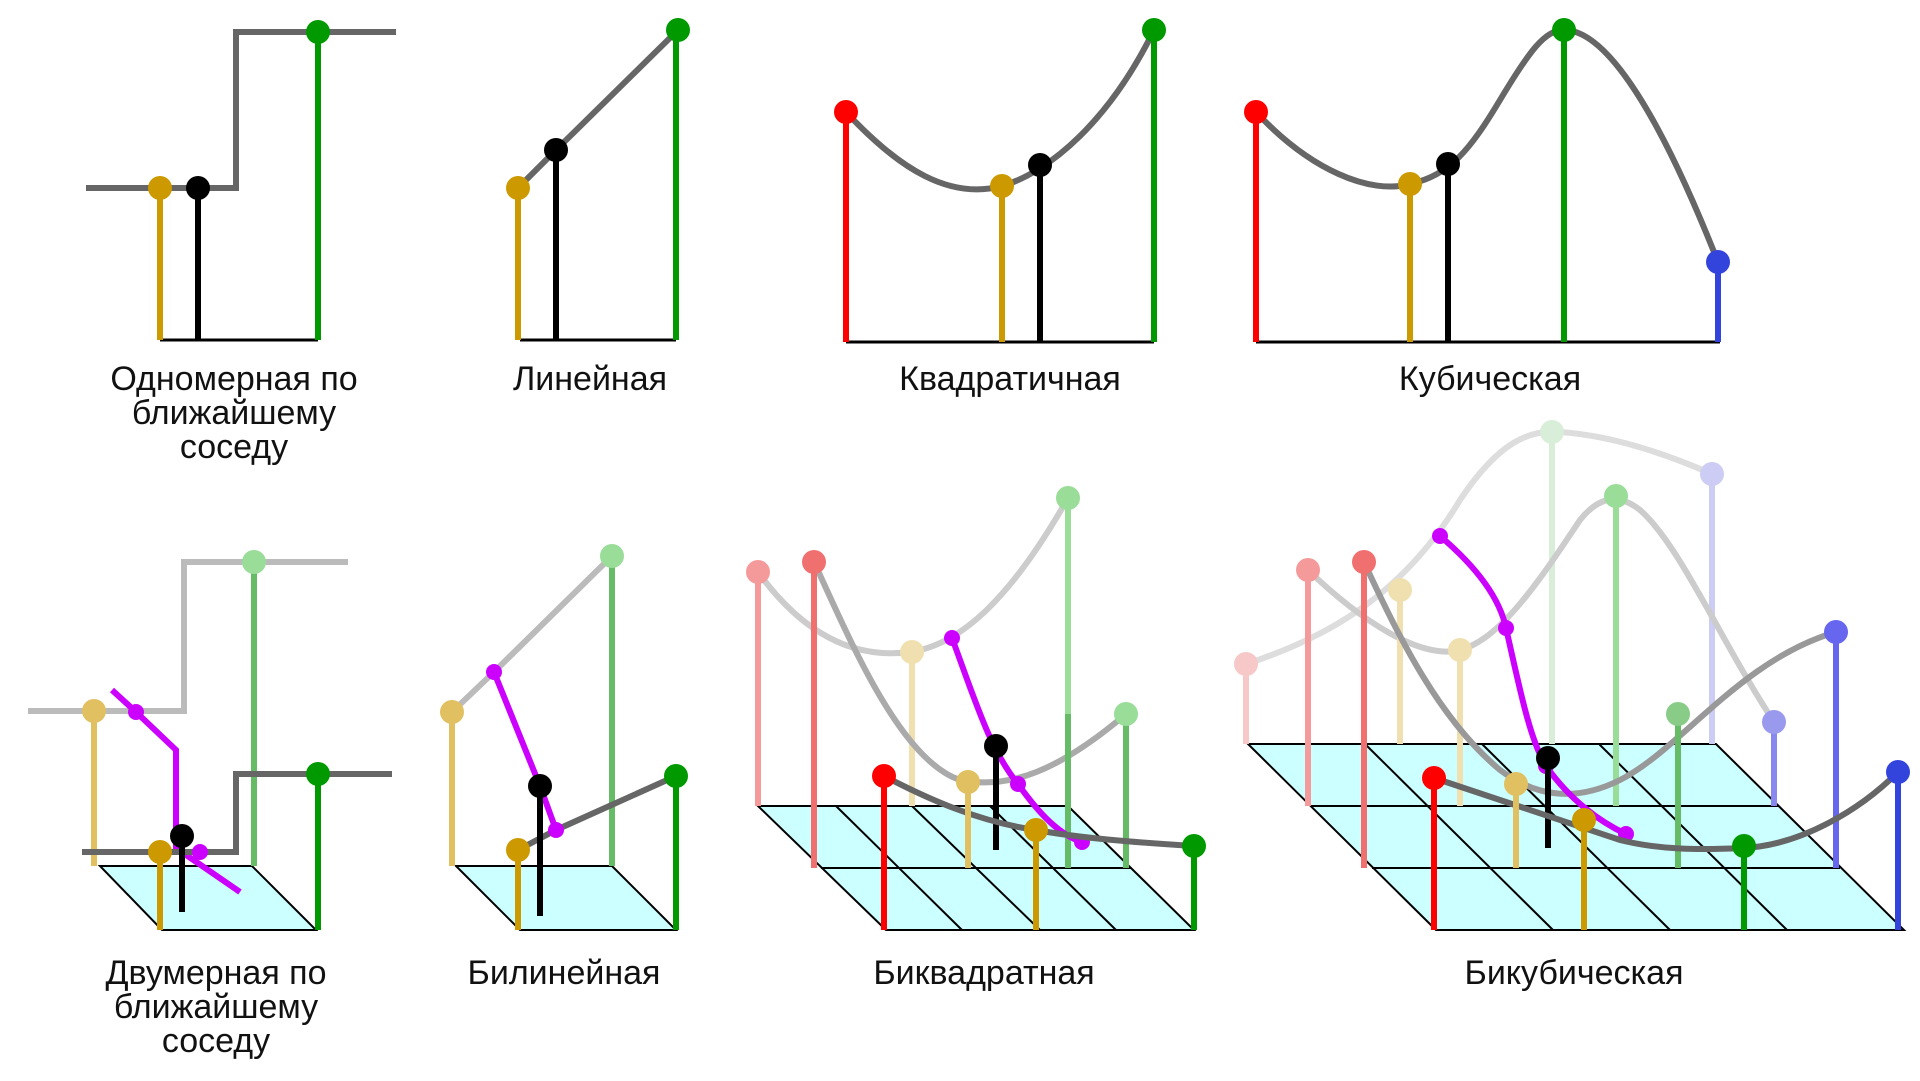 The height and width of the screenshot is (1081, 1920). Describe the element at coordinates (590, 379) in the screenshot. I see `label-linear: Линейная` at that location.